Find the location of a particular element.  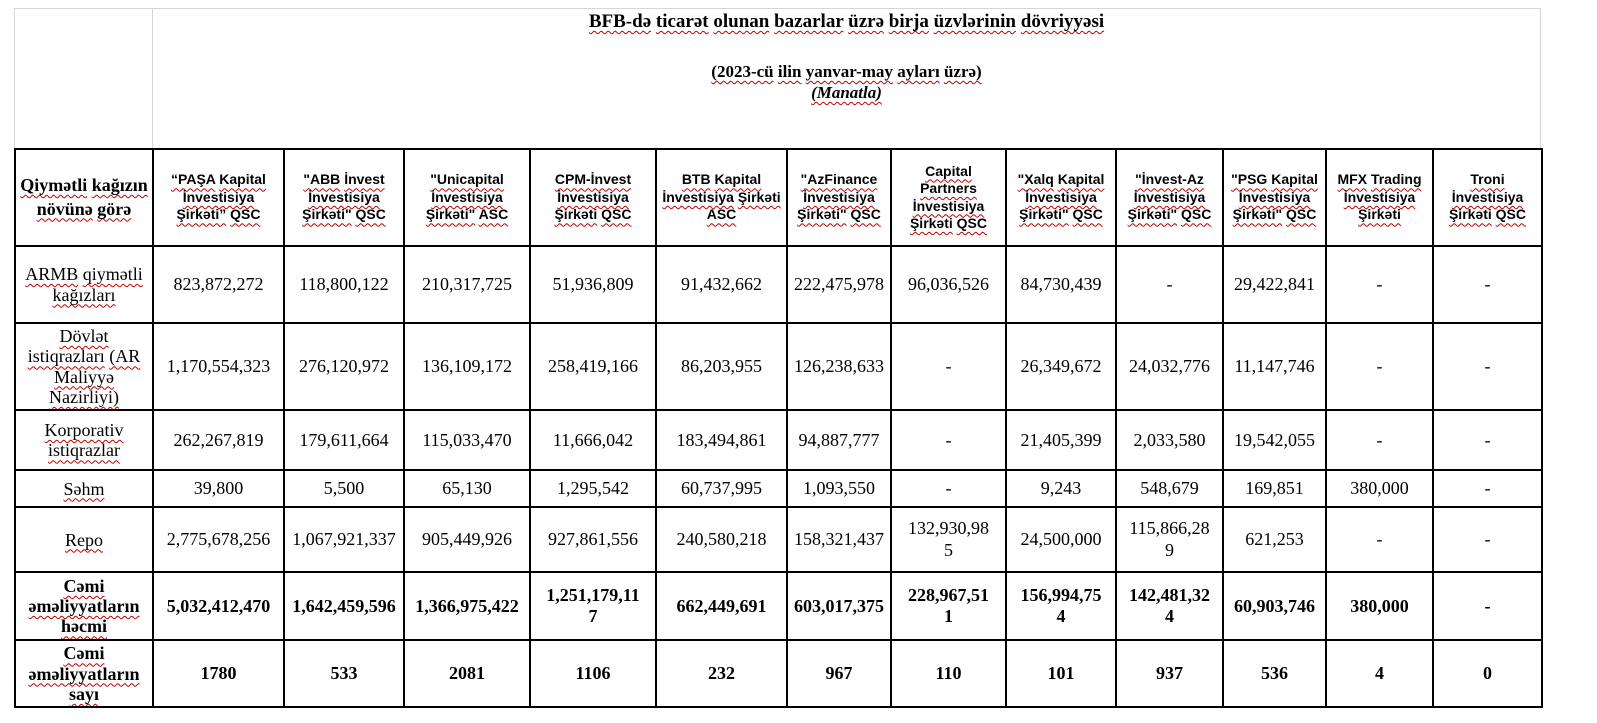

column-header-cell: "PSG Kapital İnvestisiya Şirkəti" QSC is located at coordinates (1274, 197).